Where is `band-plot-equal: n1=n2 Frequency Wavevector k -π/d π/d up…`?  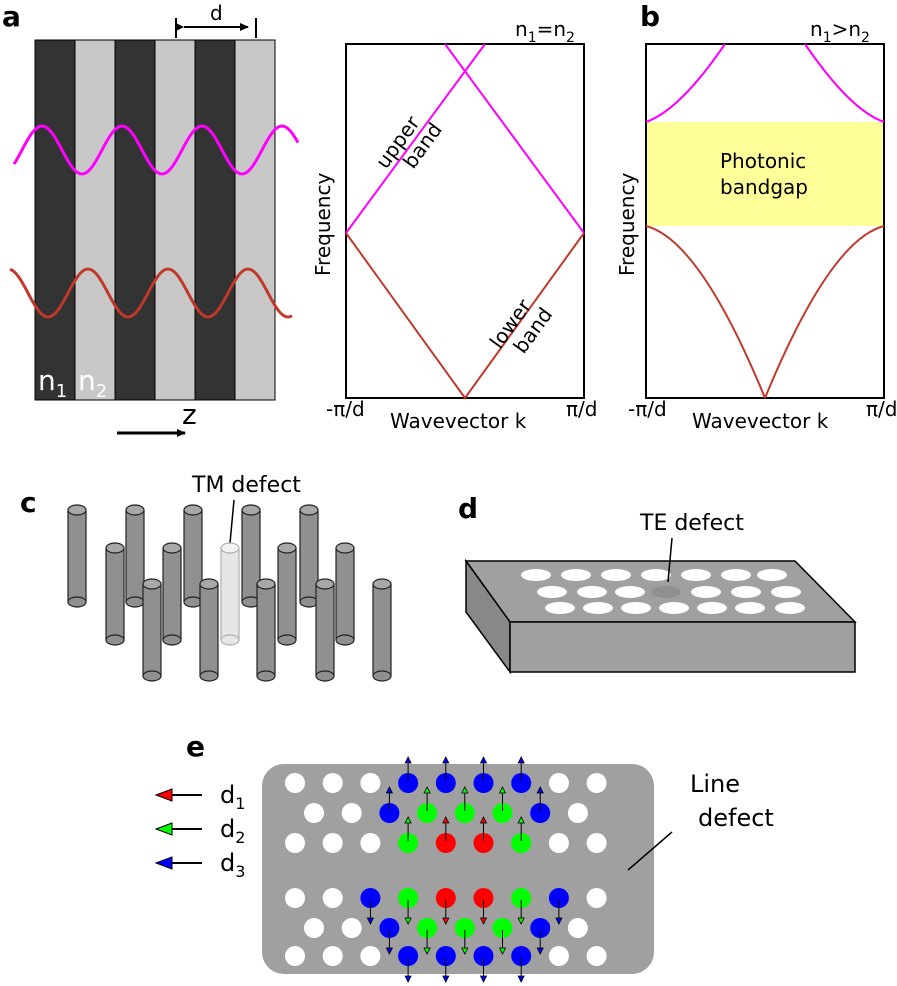
band-plot-equal: n1=n2 Frequency Wavevector k -π/d π/d up… is located at coordinates (454, 225).